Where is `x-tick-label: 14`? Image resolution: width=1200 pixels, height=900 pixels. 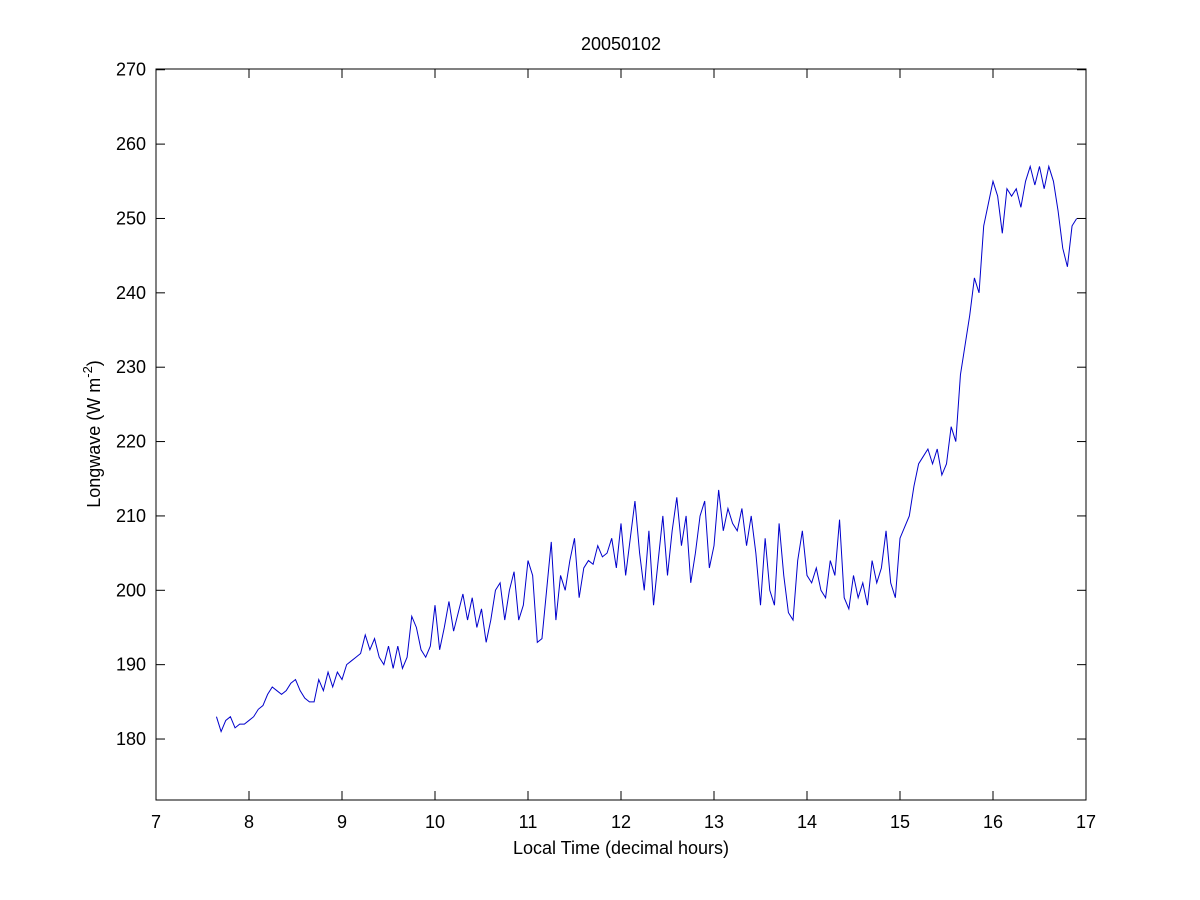 x-tick-label: 14 is located at coordinates (807, 822).